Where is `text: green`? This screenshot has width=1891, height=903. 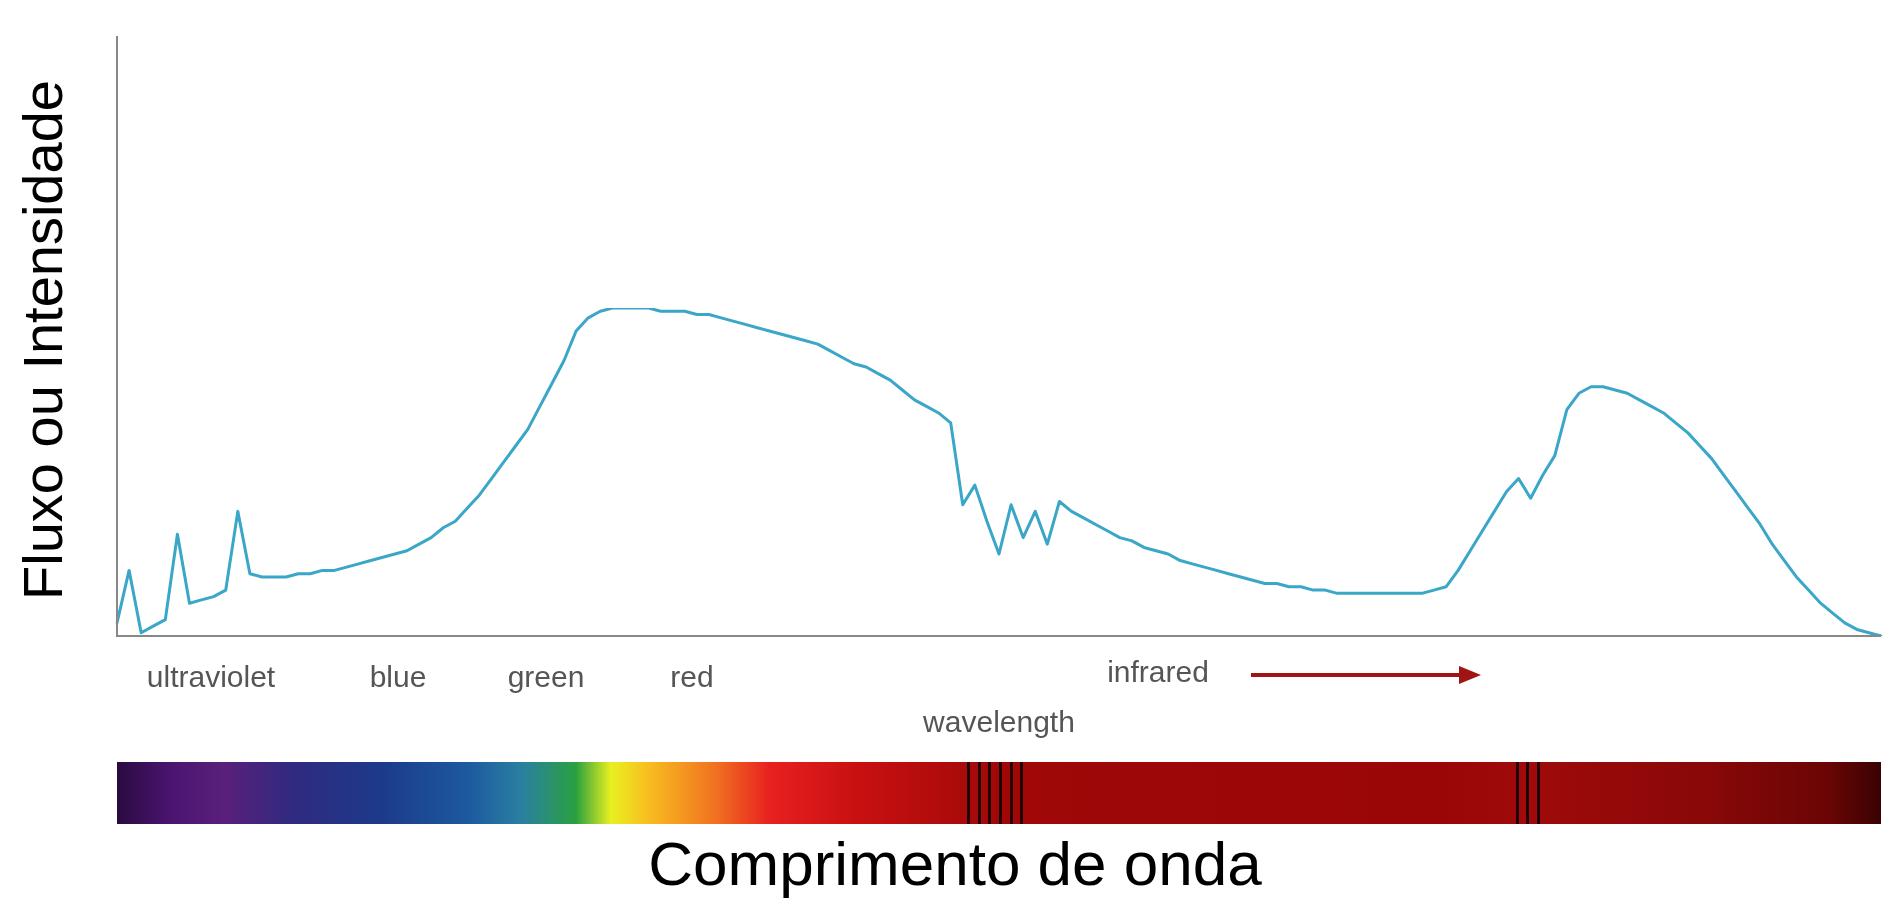
text: green is located at coordinates (546, 677).